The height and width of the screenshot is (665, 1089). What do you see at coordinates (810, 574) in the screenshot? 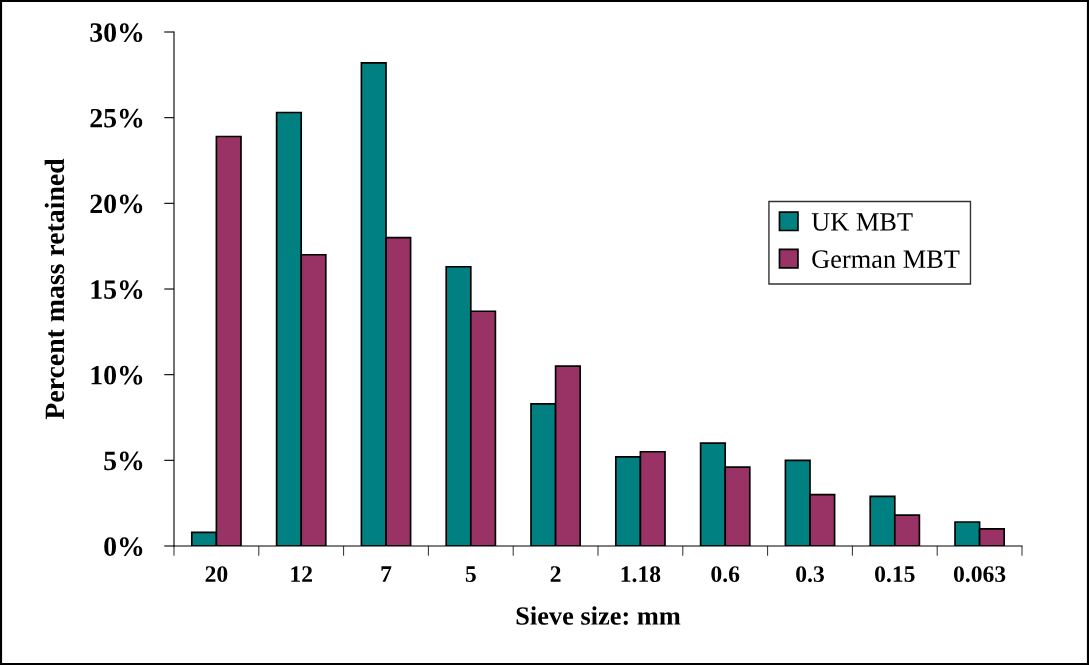
I see `x-tick-label: 0.3` at bounding box center [810, 574].